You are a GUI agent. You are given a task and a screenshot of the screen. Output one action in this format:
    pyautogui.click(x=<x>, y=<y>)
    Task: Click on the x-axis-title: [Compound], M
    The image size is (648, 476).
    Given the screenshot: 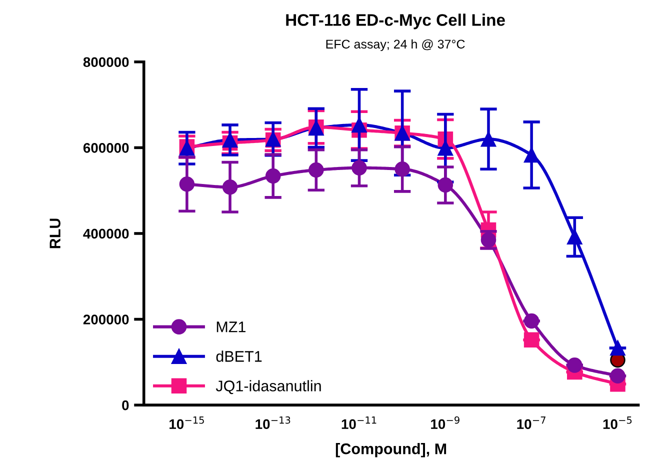 What is the action you would take?
    pyautogui.click(x=391, y=450)
    